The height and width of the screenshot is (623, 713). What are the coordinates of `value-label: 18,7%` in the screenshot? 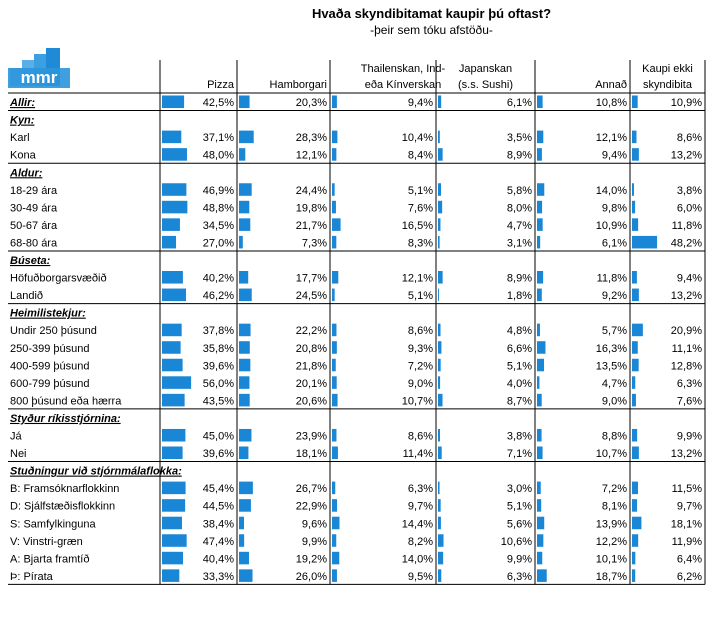 It's located at (611, 577).